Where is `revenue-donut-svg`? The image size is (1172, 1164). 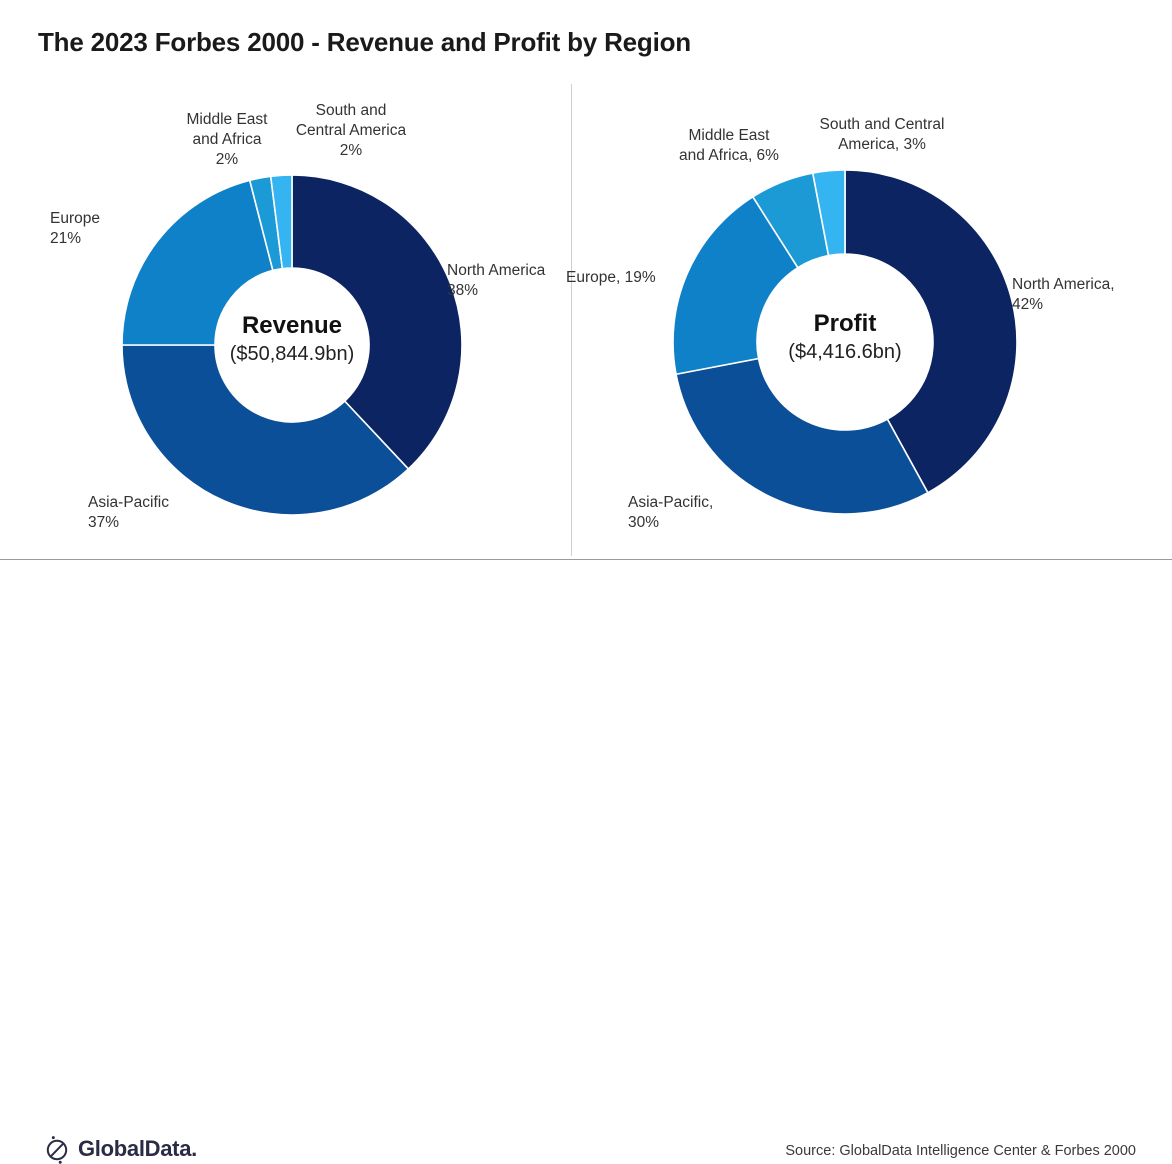
revenue-donut-svg is located at coordinates (292, 345).